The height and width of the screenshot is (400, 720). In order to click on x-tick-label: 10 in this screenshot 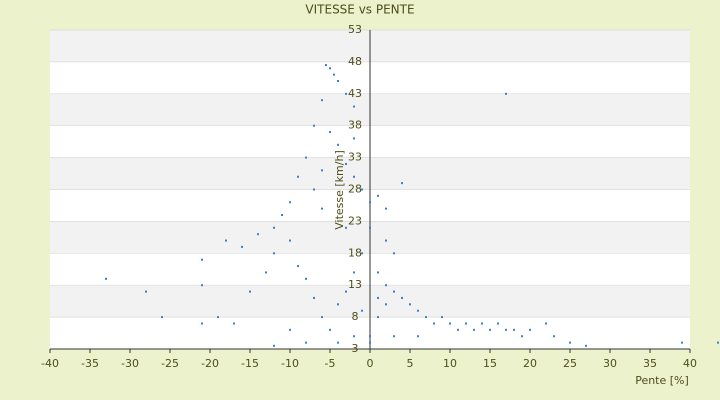, I will do `click(450, 363)`.